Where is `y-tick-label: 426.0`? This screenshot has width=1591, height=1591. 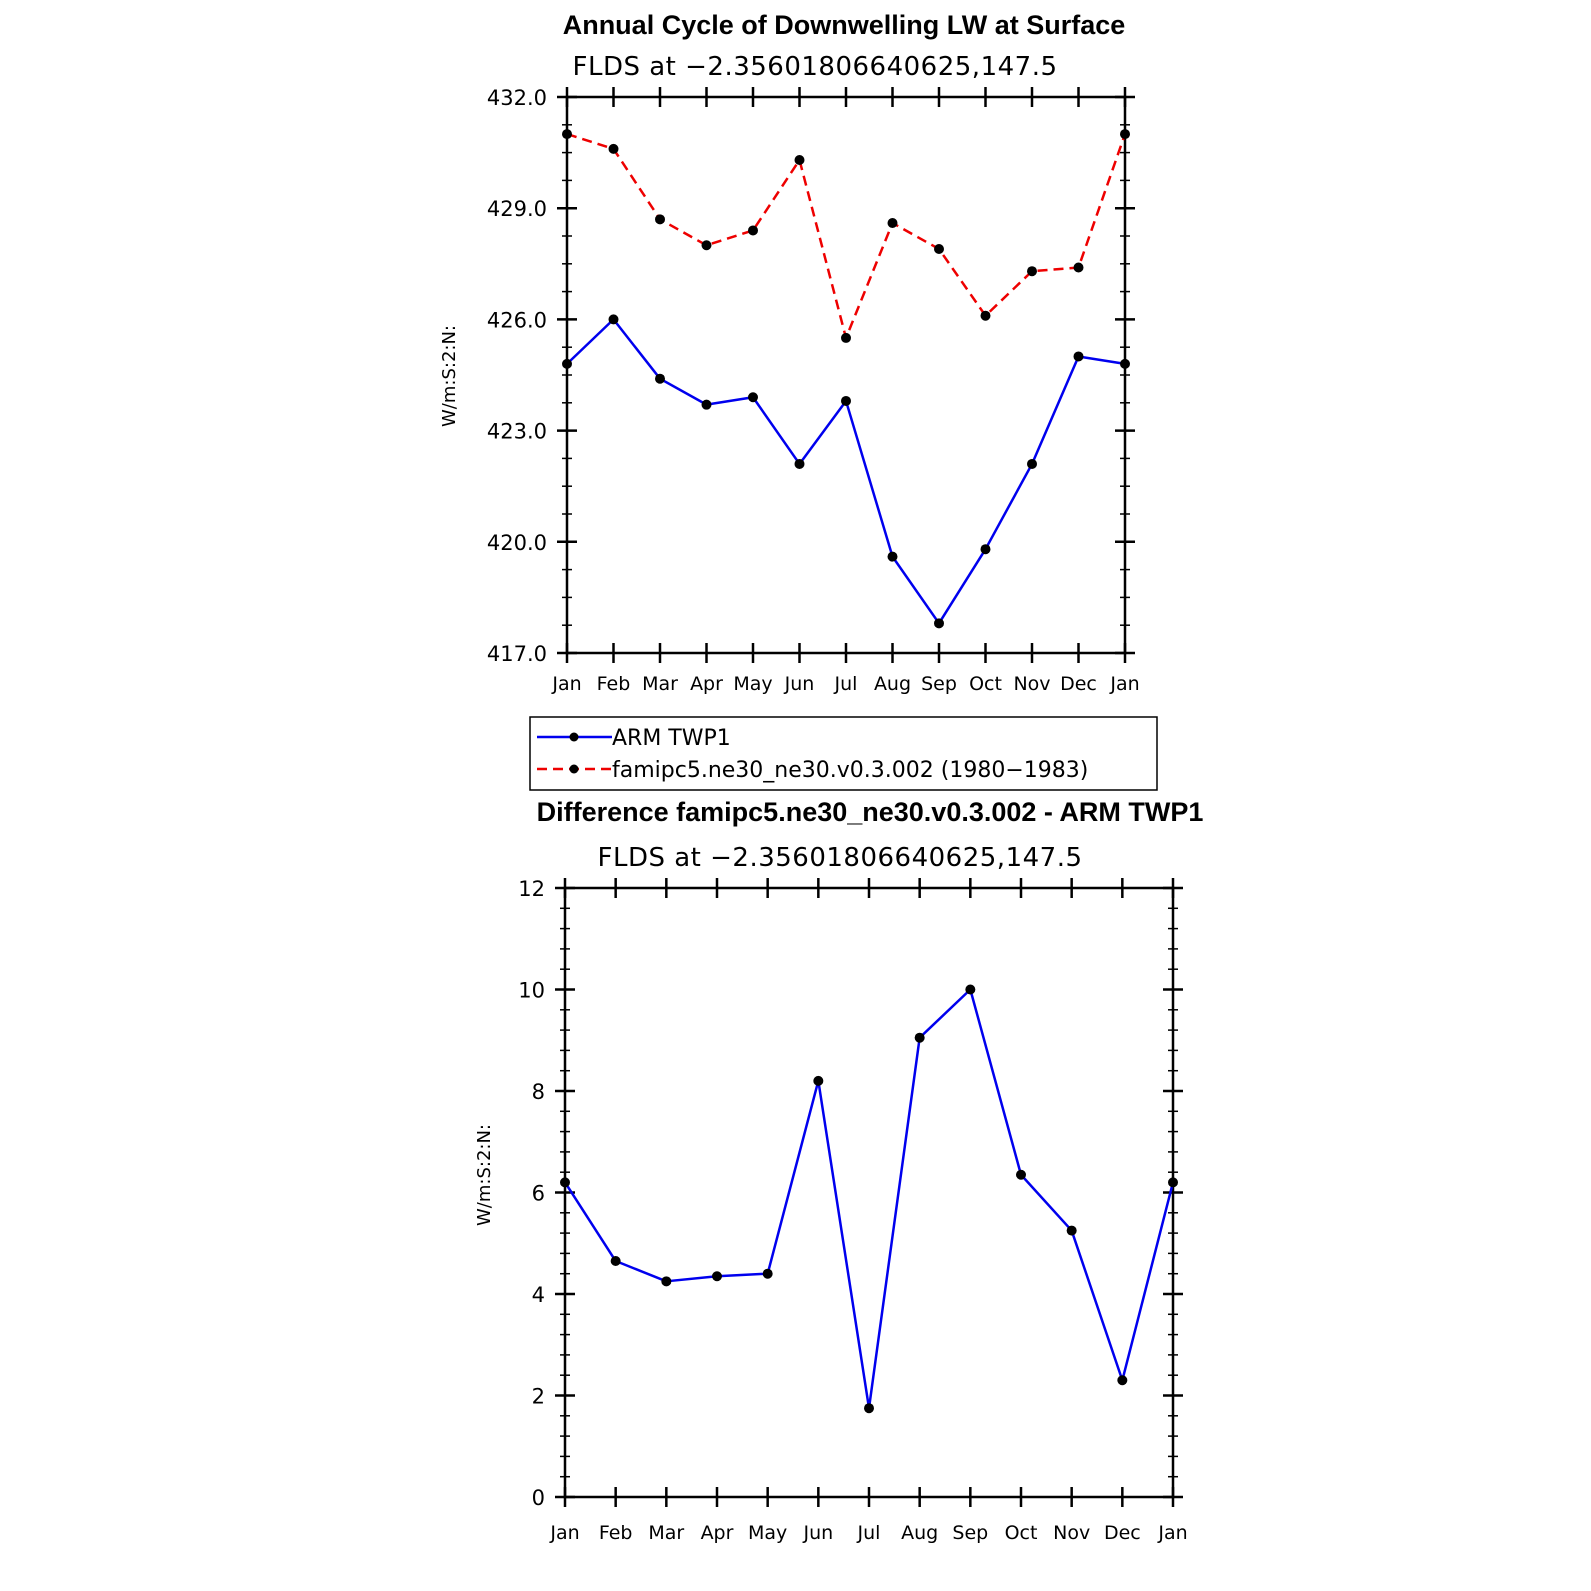
y-tick-label: 426.0 is located at coordinates (517, 320).